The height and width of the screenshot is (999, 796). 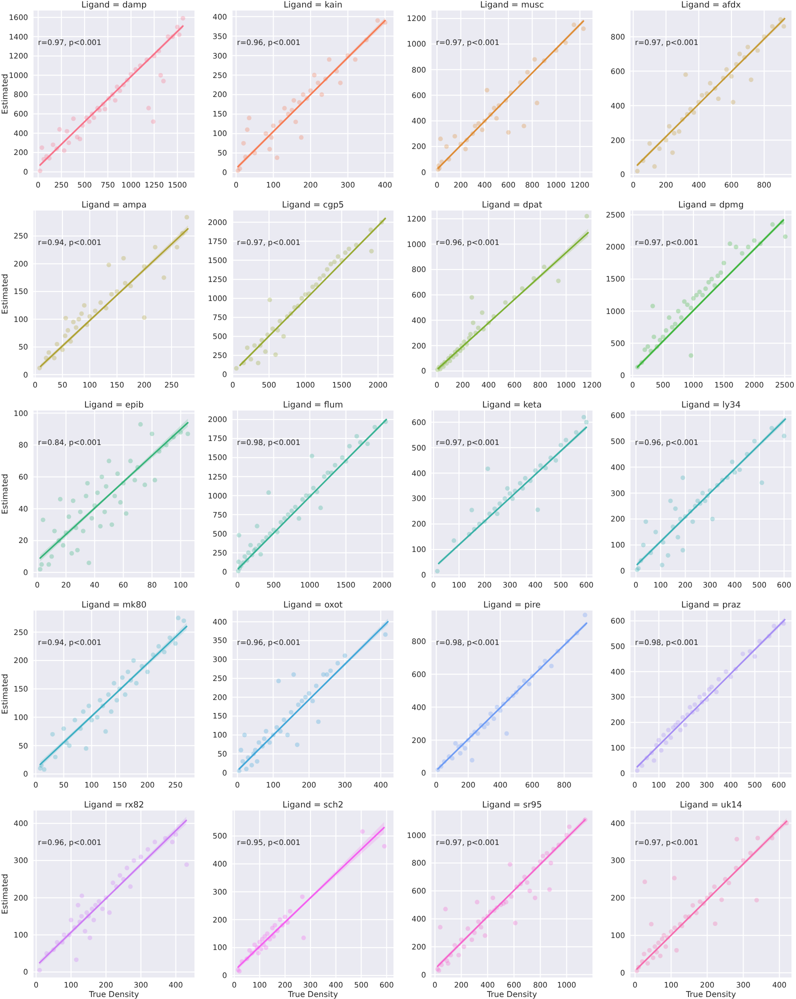 I want to click on chart-title: Ligand = praz, so click(x=711, y=605).